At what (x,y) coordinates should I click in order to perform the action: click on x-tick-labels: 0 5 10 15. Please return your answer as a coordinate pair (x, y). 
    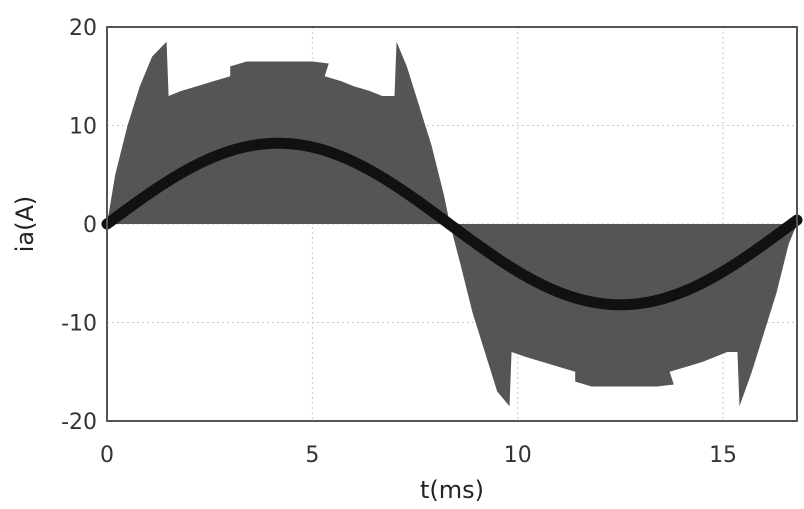
    Looking at the image, I should click on (418, 455).